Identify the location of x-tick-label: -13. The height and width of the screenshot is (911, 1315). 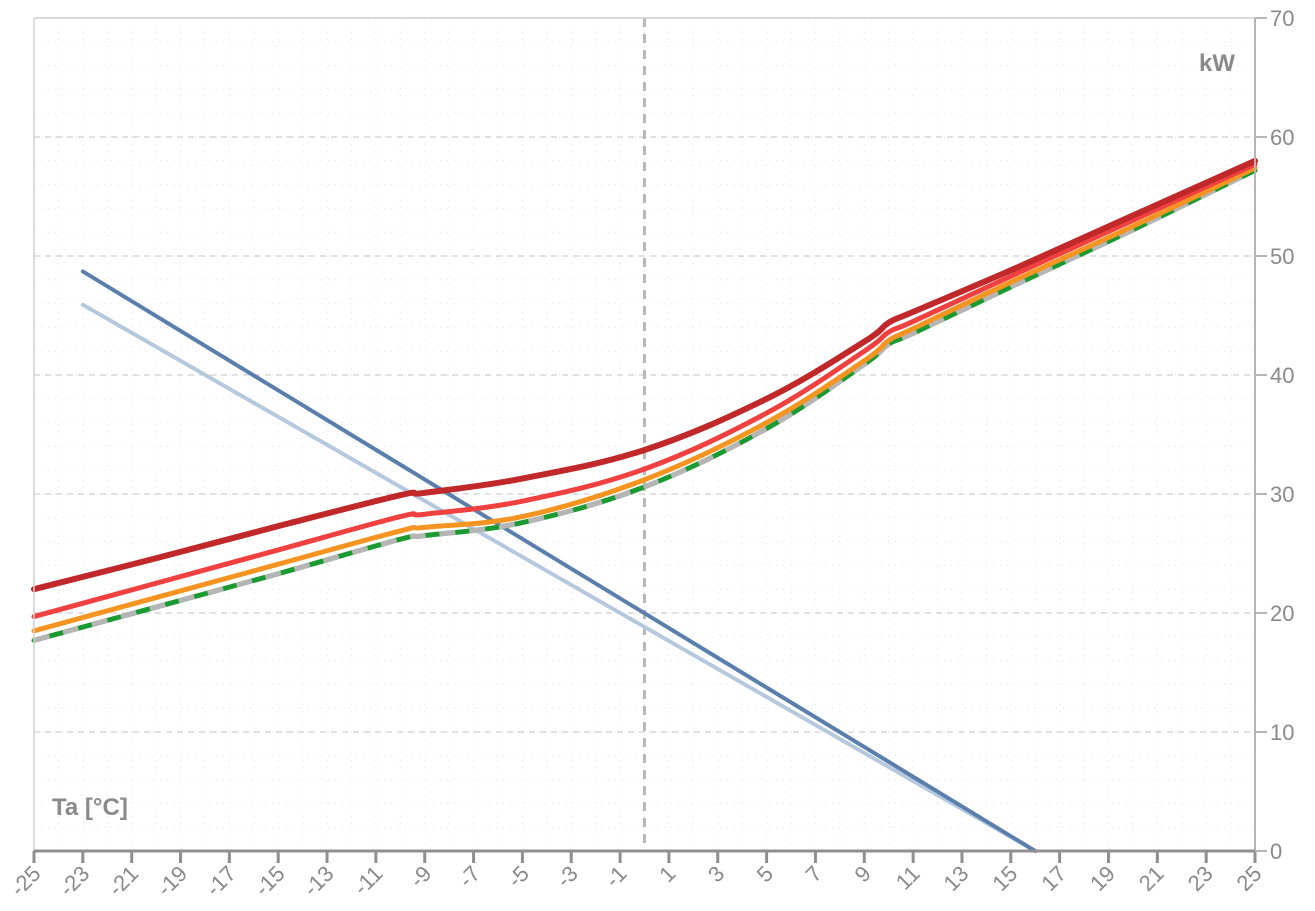
(318, 881).